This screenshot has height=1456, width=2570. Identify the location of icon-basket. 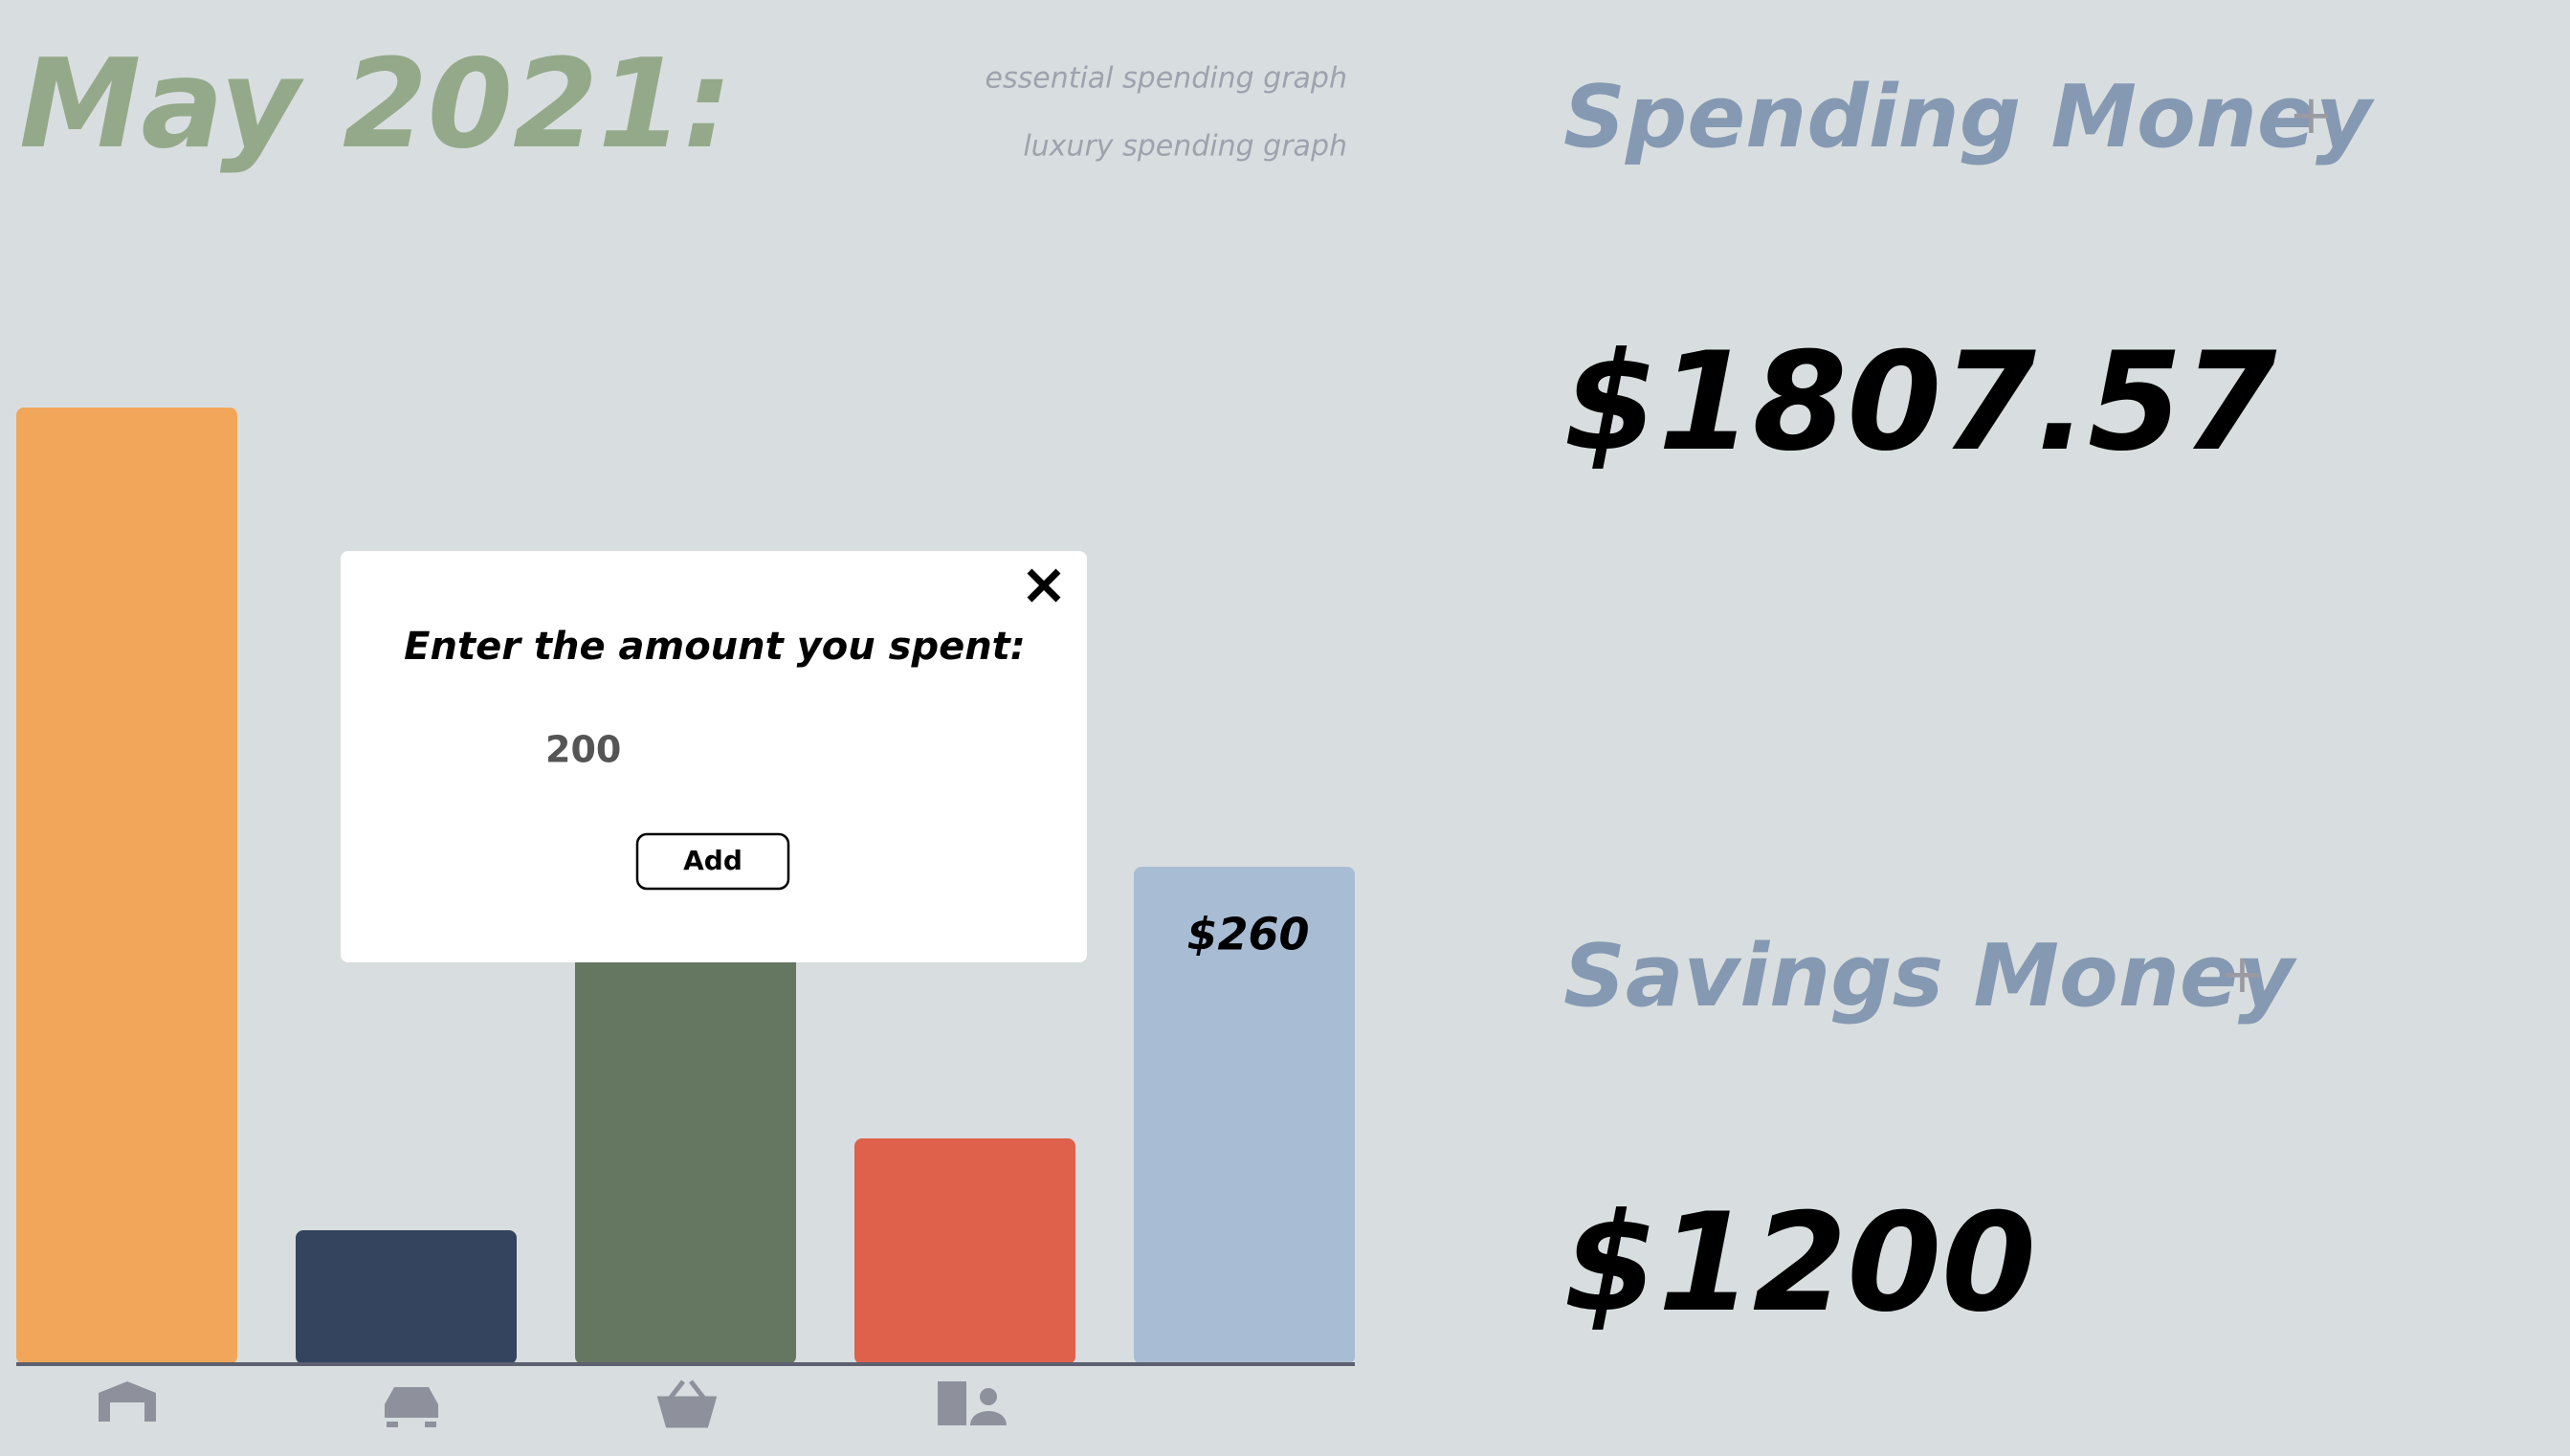
(687, 1403).